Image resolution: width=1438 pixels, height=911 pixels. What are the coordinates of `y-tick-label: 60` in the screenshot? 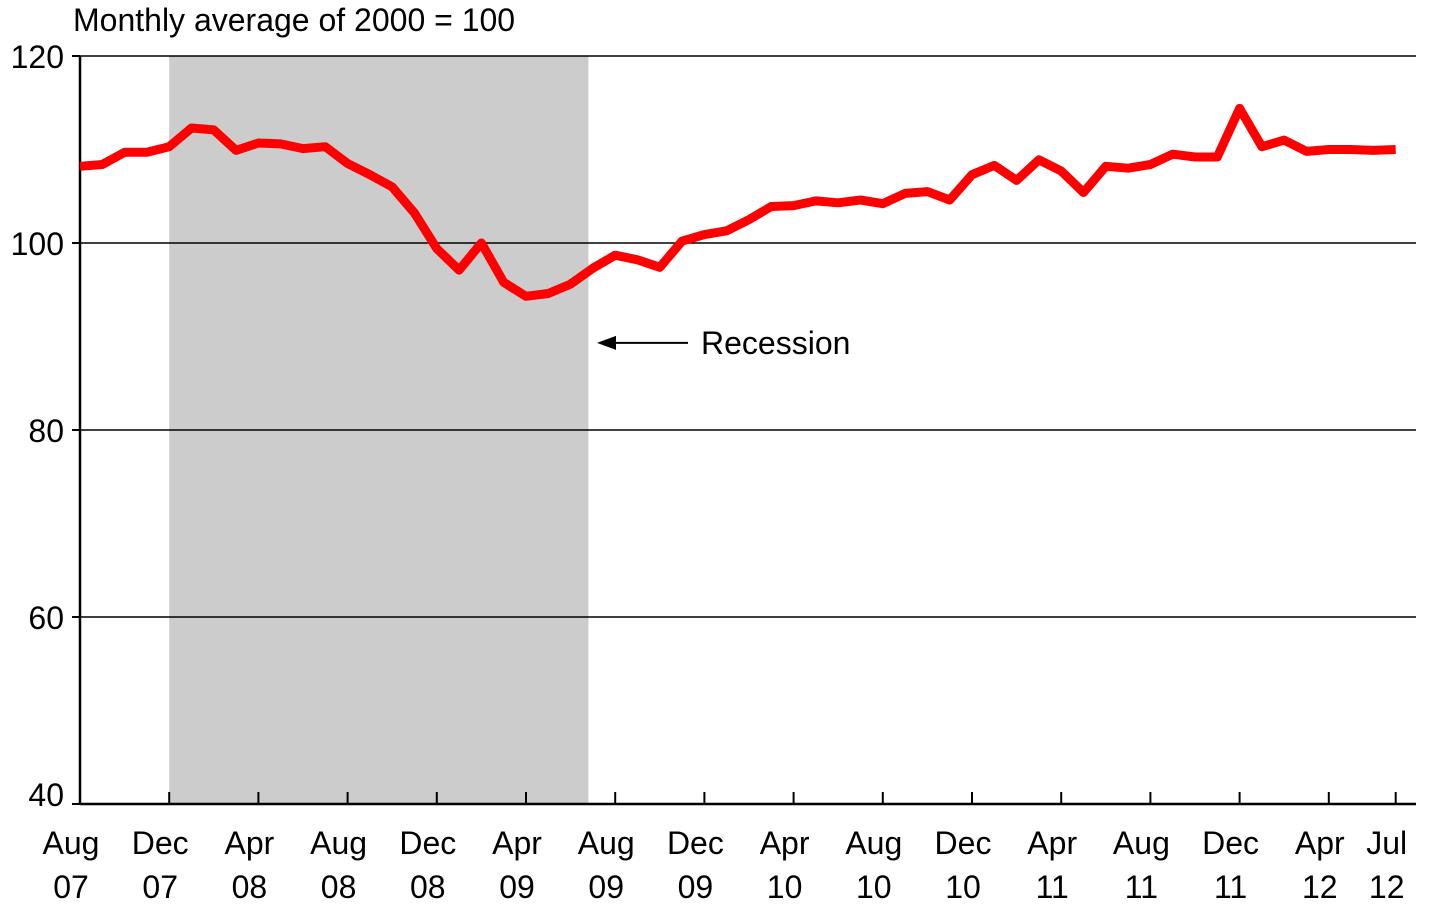 It's located at (46, 618).